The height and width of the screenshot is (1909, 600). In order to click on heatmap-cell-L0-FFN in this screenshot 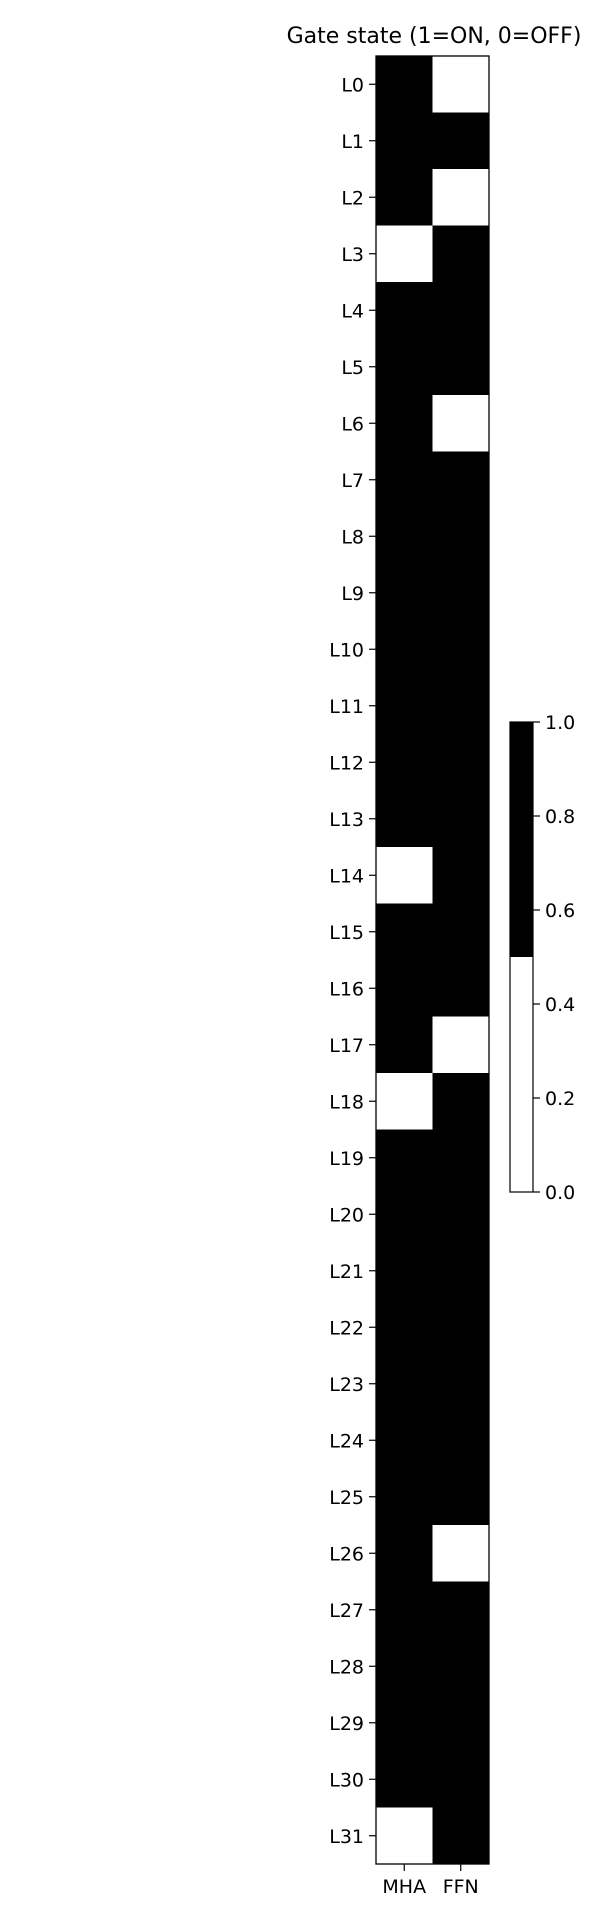, I will do `click(461, 84)`.